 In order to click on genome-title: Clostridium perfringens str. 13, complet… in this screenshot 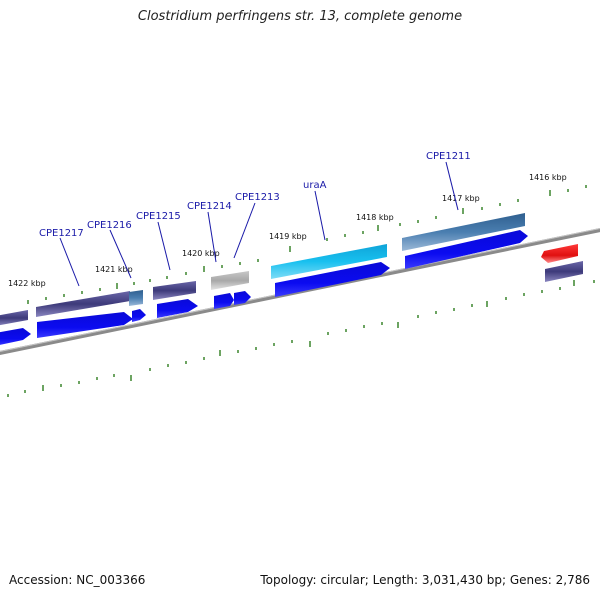, I will do `click(300, 16)`.